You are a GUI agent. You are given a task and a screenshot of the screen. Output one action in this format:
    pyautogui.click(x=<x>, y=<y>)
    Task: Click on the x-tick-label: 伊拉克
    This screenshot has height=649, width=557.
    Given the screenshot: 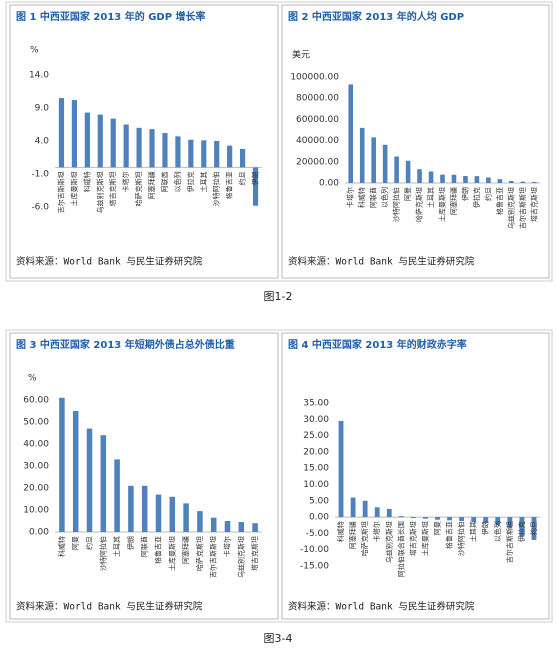 What is the action you would take?
    pyautogui.click(x=521, y=531)
    